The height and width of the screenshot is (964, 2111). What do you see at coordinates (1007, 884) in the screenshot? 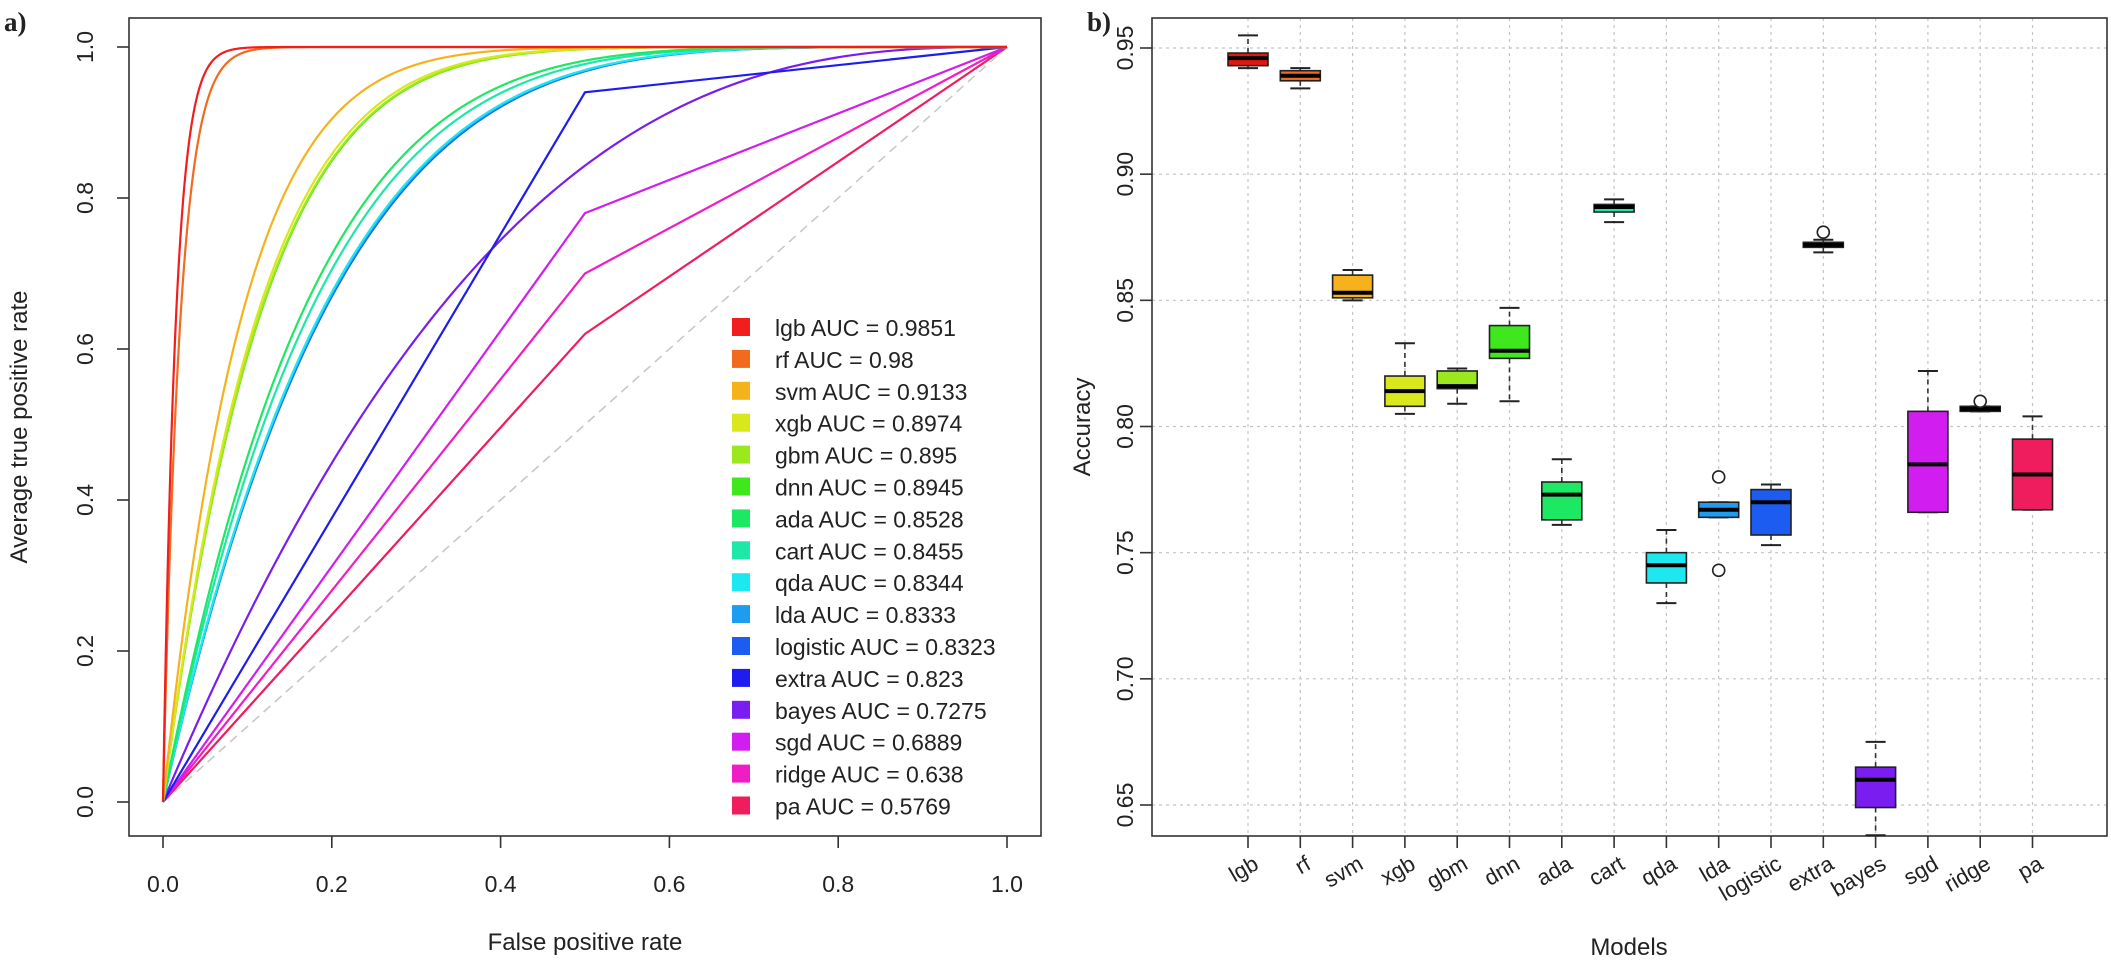
I see `roc-x-tick-label: 1.0` at bounding box center [1007, 884].